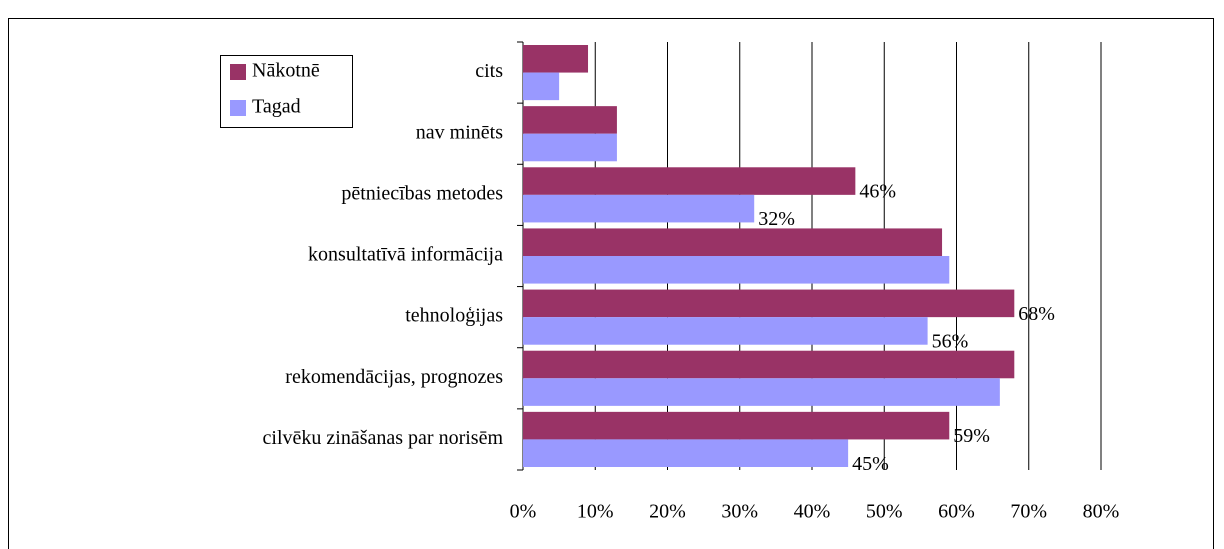  What do you see at coordinates (1101, 512) in the screenshot?
I see `x-tick-label: 80%` at bounding box center [1101, 512].